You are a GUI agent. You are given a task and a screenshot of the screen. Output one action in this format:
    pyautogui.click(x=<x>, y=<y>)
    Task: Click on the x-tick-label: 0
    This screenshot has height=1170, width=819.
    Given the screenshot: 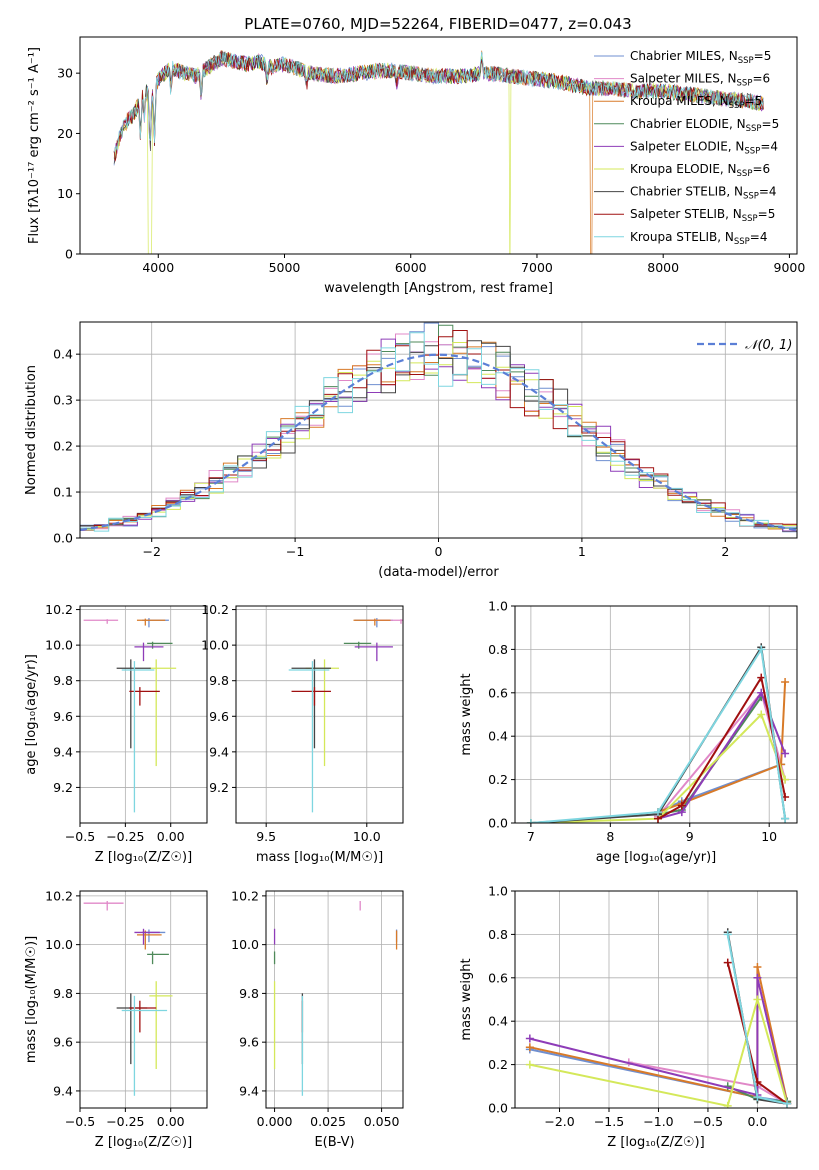 What is the action you would take?
    pyautogui.click(x=439, y=551)
    